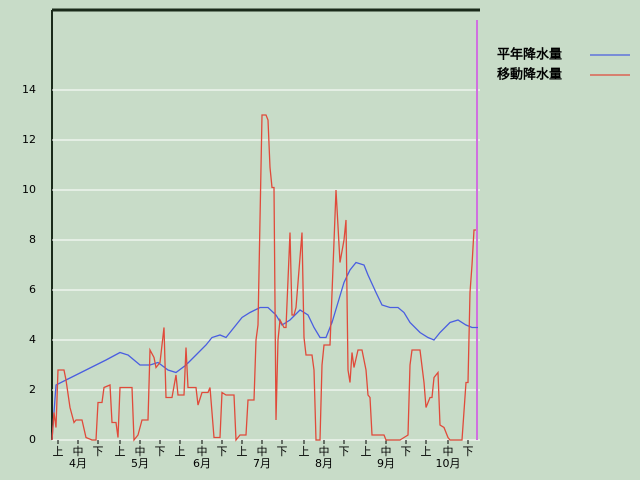 The image size is (640, 480). What do you see at coordinates (140, 463) in the screenshot?
I see `month-label: 5月` at bounding box center [140, 463].